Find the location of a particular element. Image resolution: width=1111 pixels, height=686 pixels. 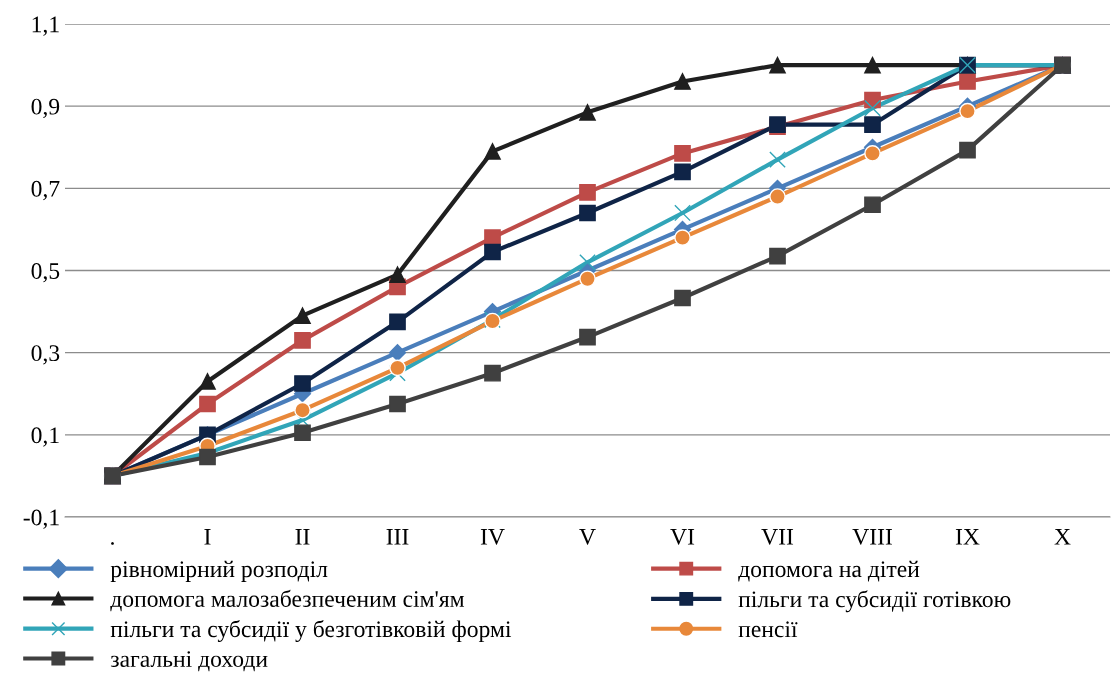

x-tick-label: IX is located at coordinates (967, 537).